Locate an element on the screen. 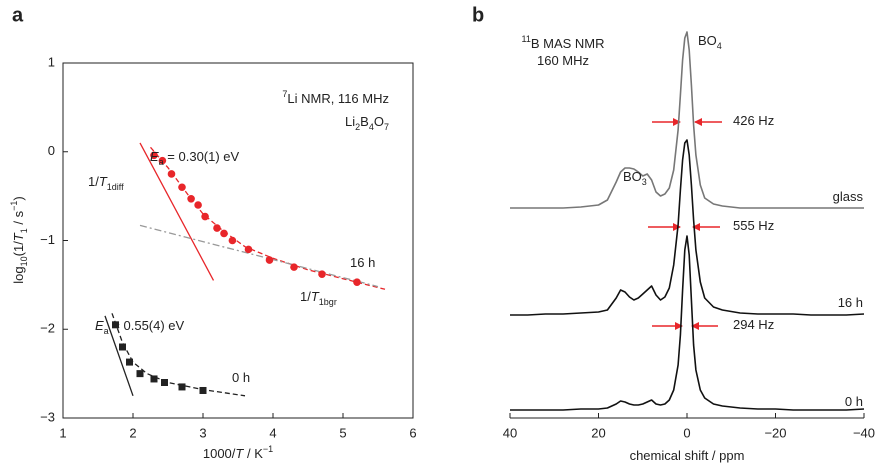  annotation: 160 MHz is located at coordinates (563, 60).